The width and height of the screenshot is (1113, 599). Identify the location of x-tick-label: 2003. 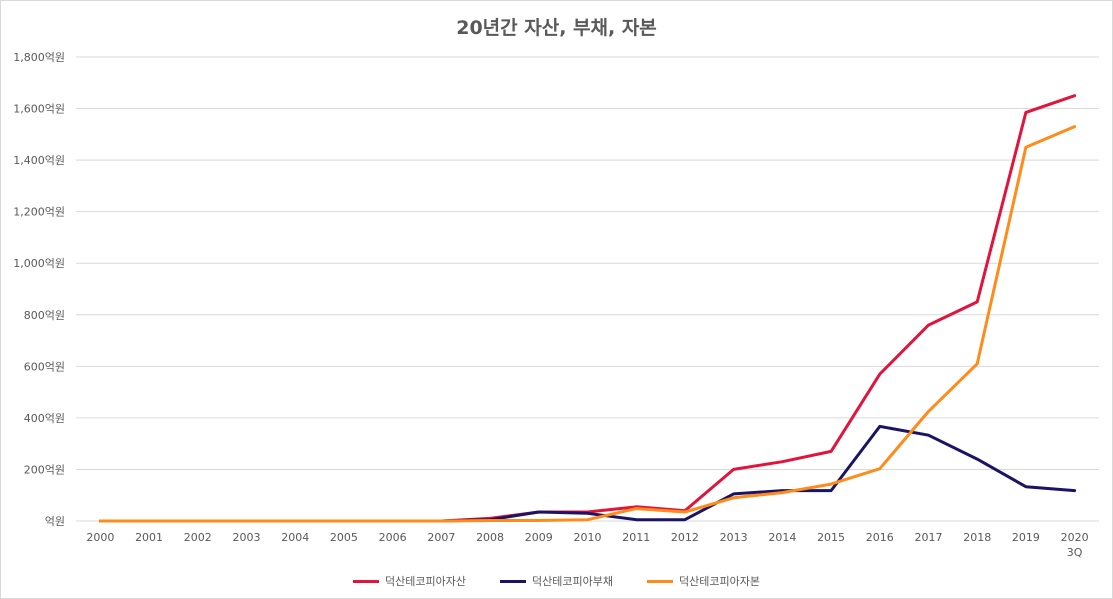
(247, 537).